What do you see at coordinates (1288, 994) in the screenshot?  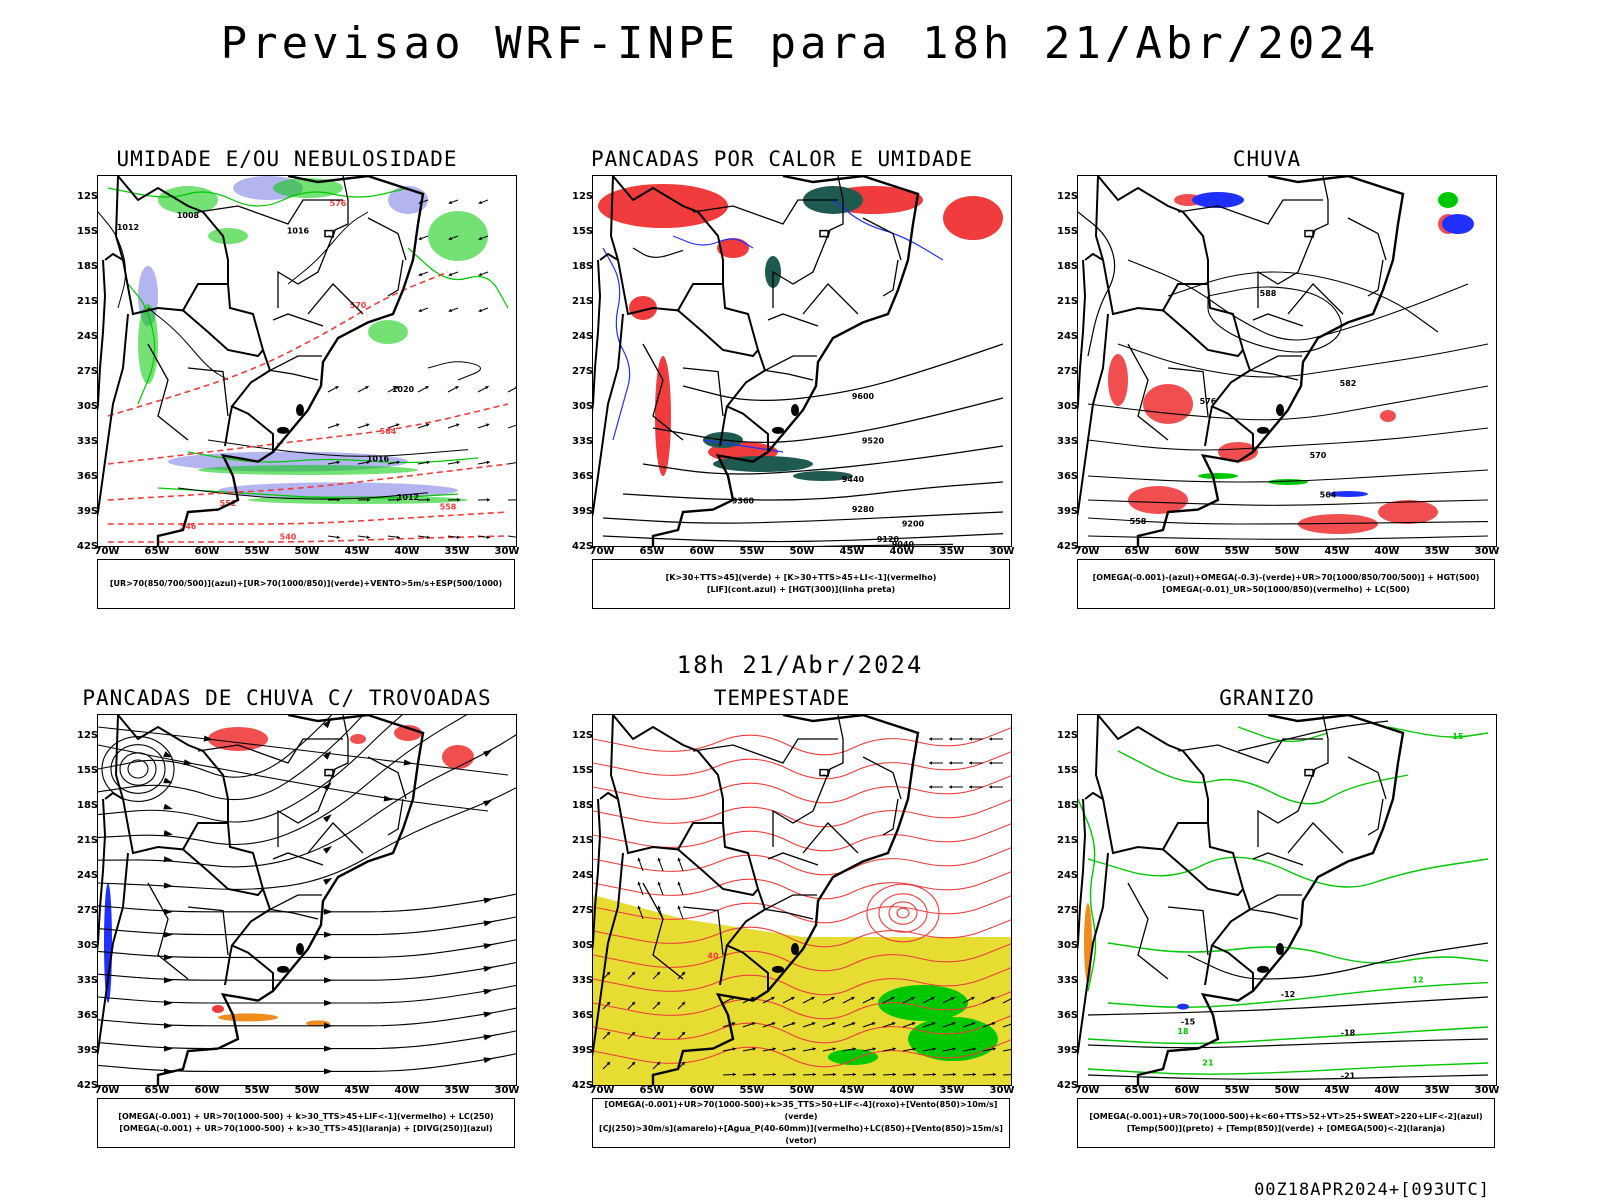 I see `contour-label: -12` at bounding box center [1288, 994].